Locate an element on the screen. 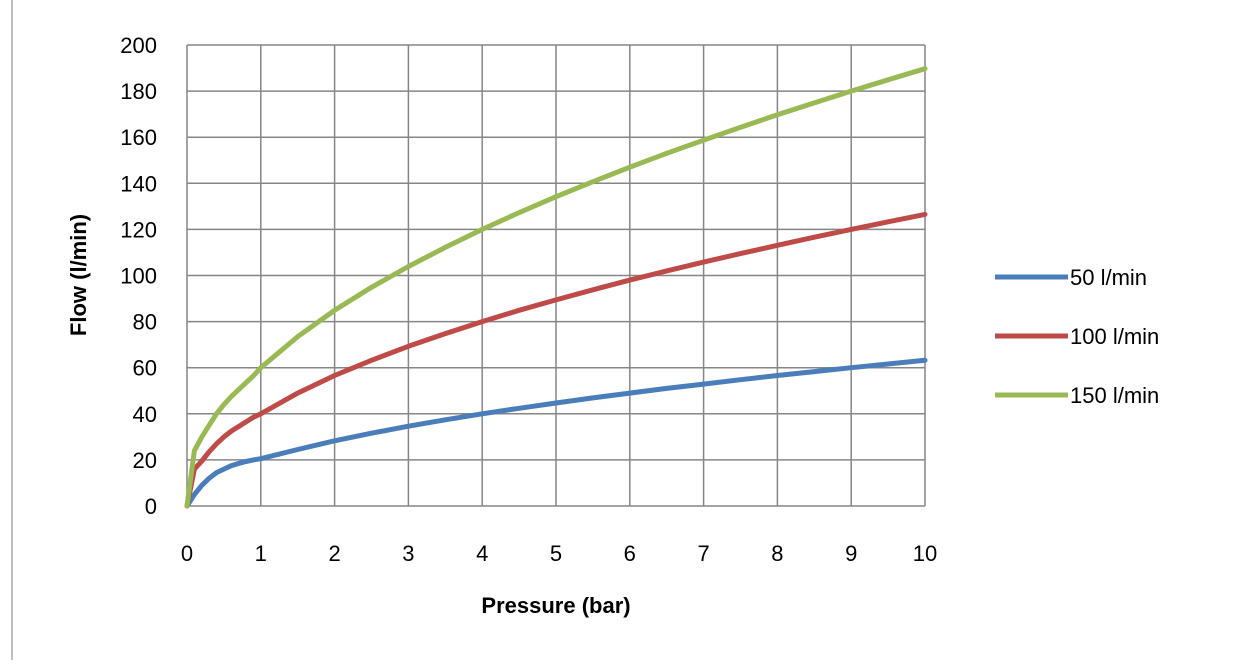 Image resolution: width=1233 pixels, height=665 pixels. legend: 50 l/min 100 l/min 150 l/min is located at coordinates (1077, 336).